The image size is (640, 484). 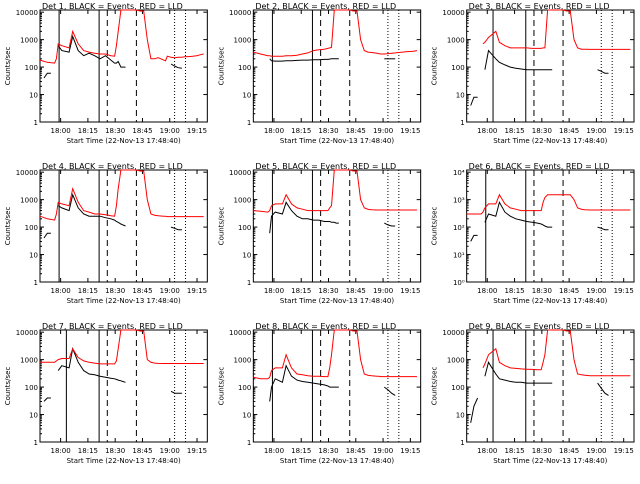 What do you see at coordinates (112, 326) in the screenshot?
I see `panel-title: Det 7, BLACK = Events, RED = LLD` at bounding box center [112, 326].